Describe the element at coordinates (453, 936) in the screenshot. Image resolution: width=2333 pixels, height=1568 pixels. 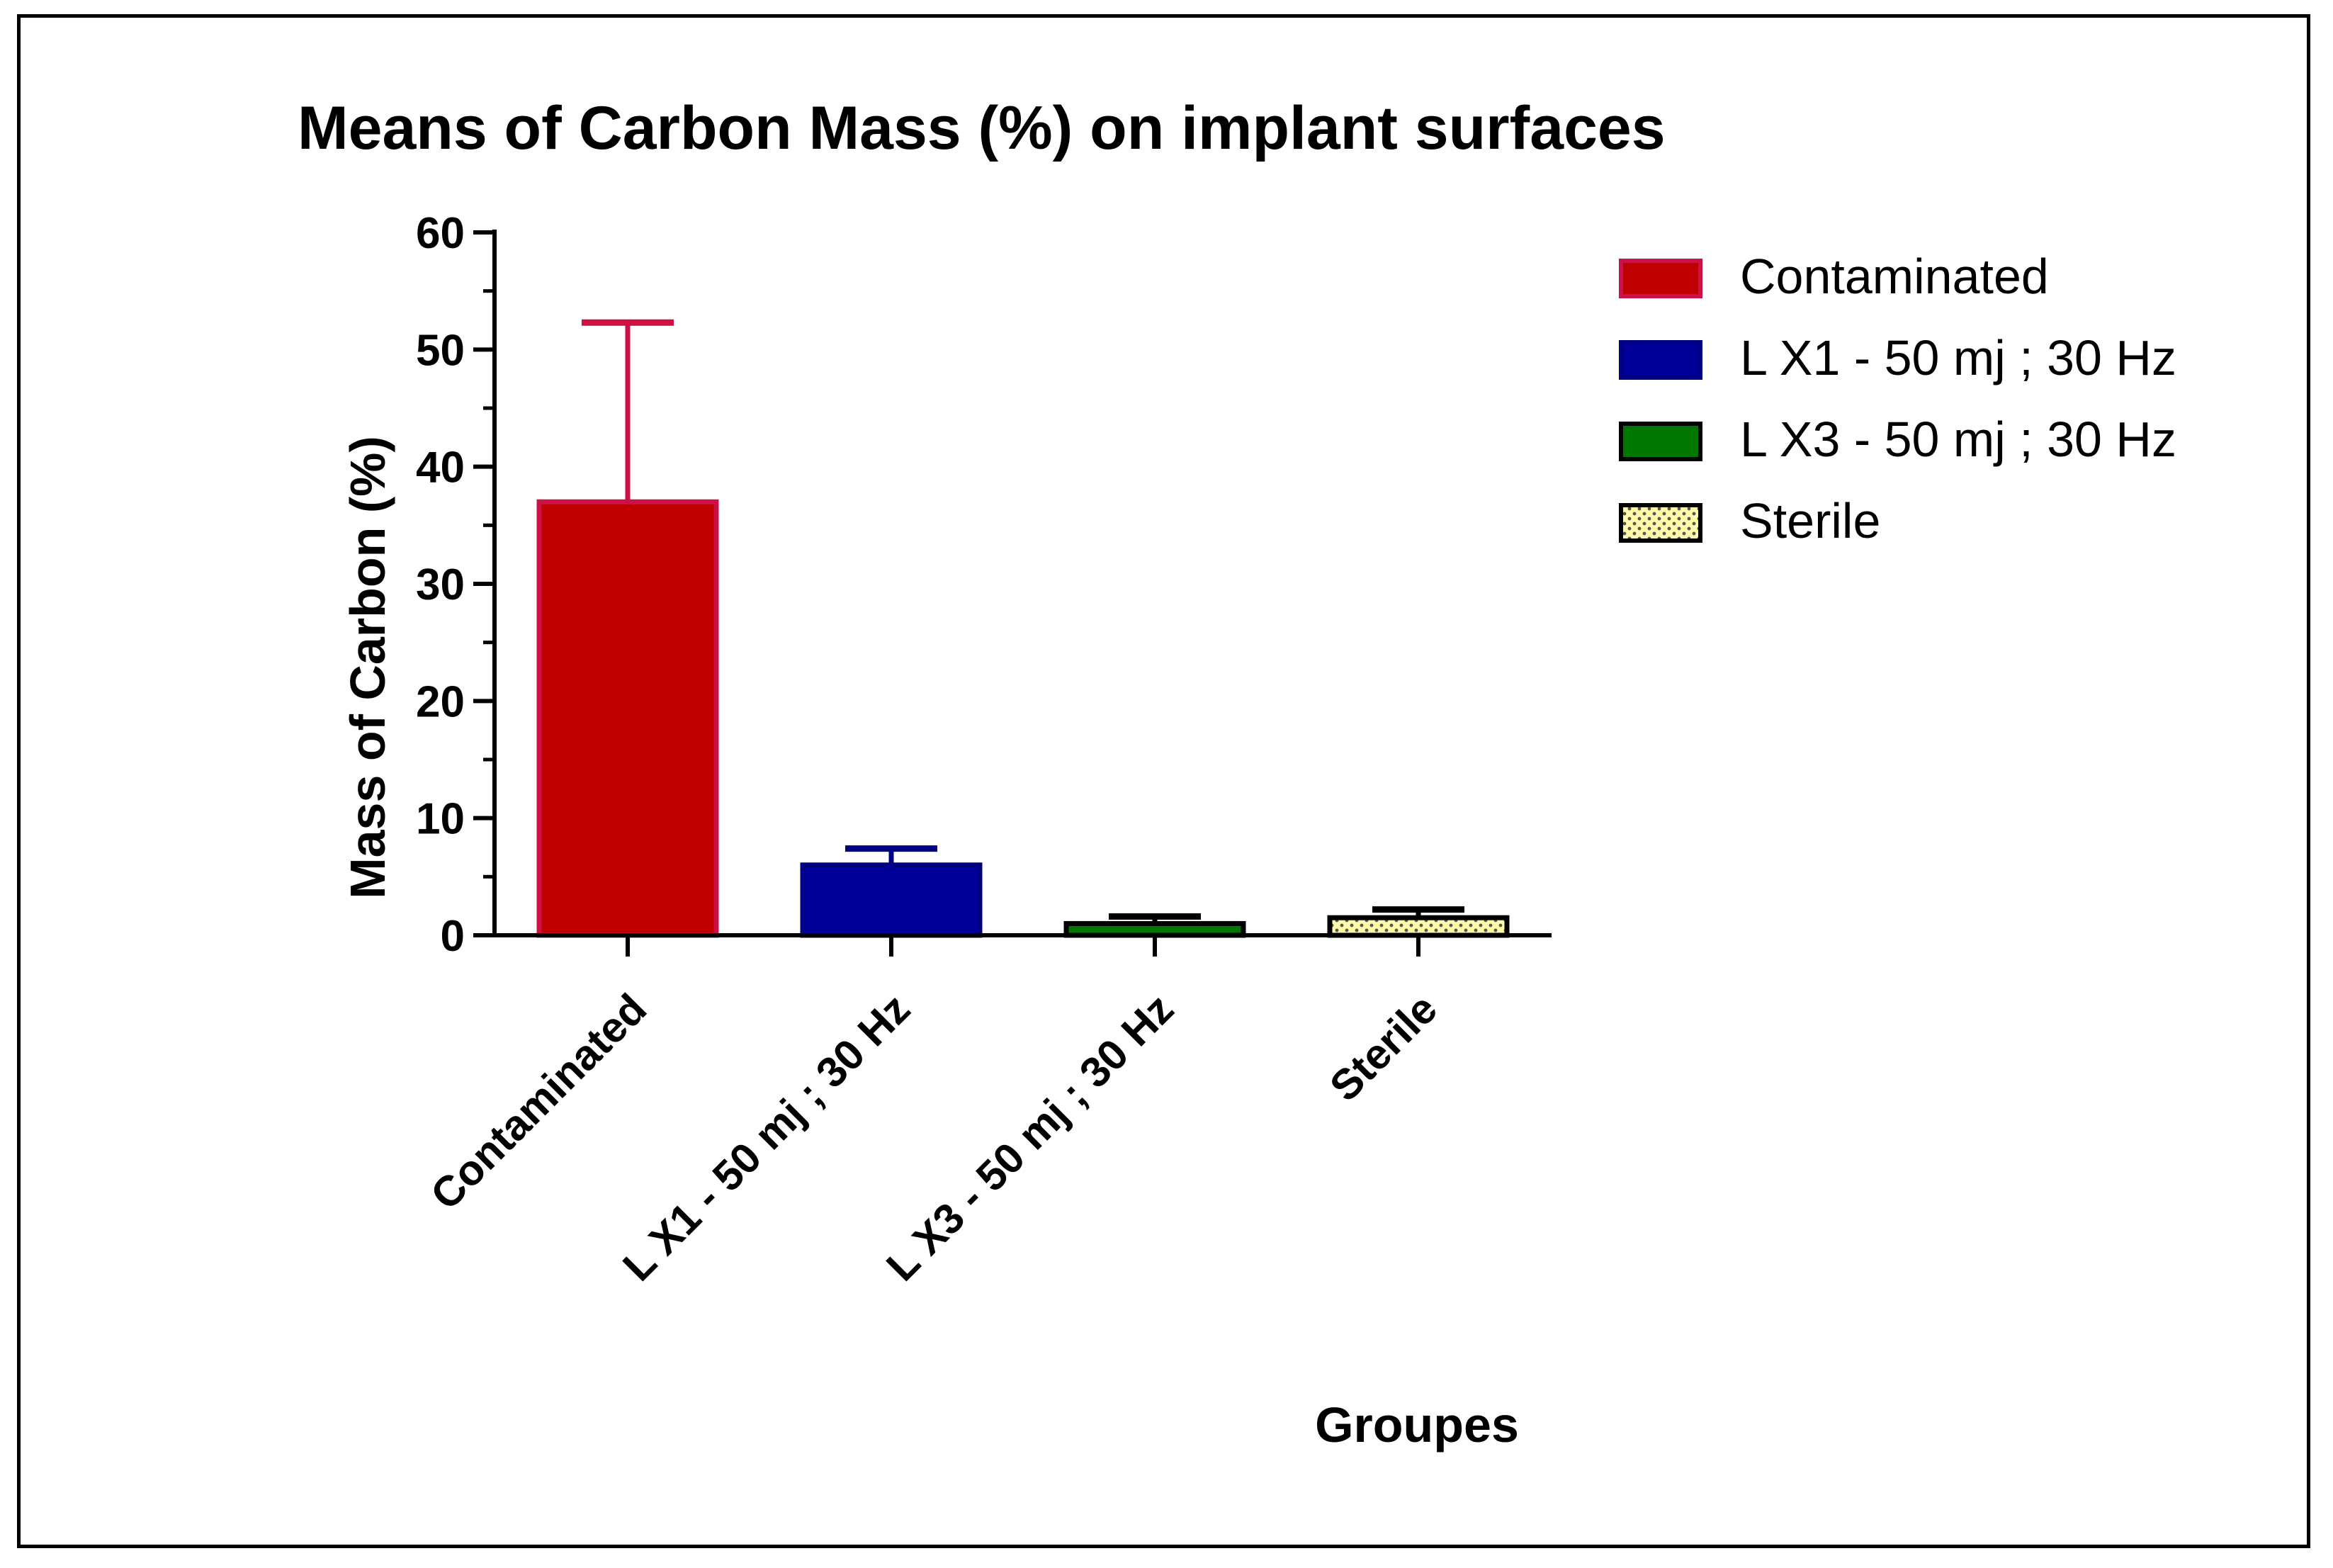
I see `y-tick-label-0: 0` at that location.